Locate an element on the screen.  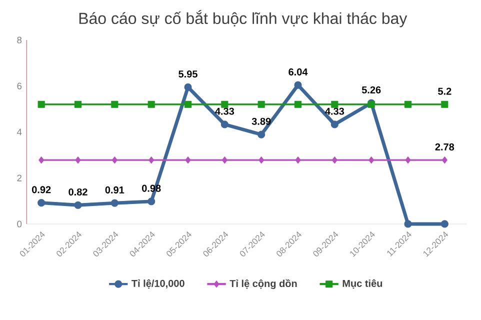
y-tick-label: 8 is located at coordinates (19, 40).